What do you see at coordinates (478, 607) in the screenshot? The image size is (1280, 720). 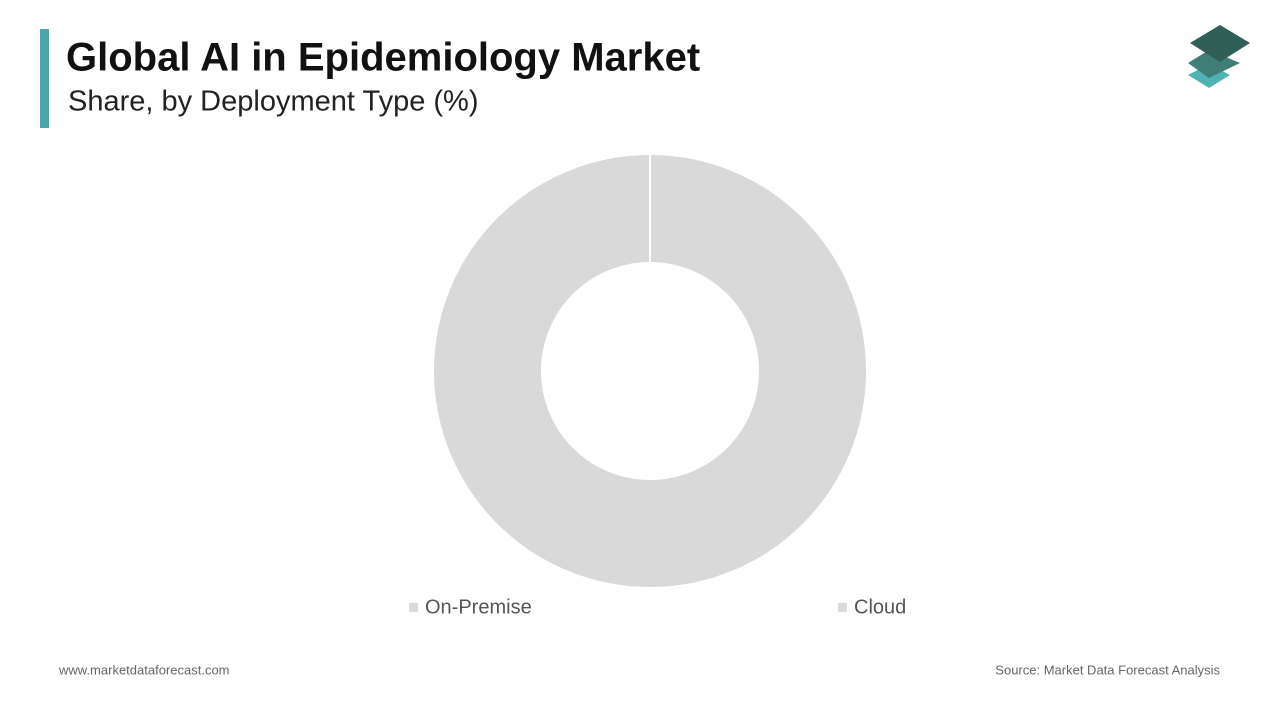 I see `legend-label: On-Premise` at bounding box center [478, 607].